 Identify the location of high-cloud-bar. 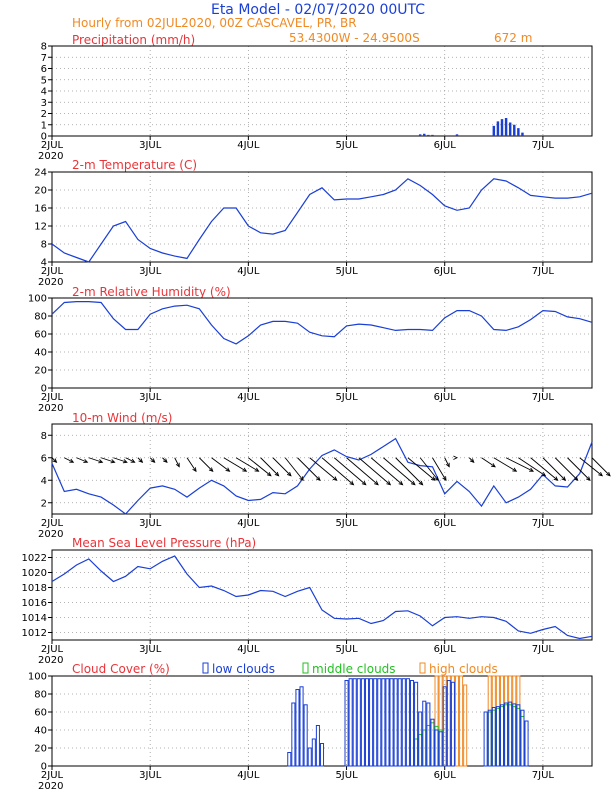
(461, 721).